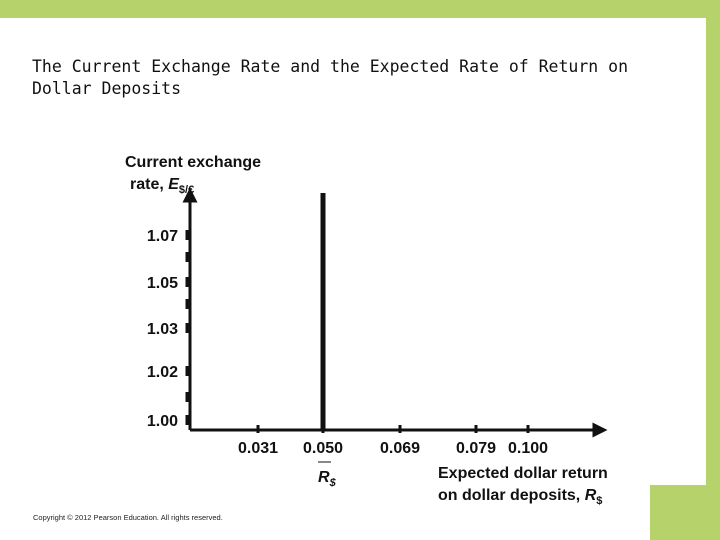 The height and width of the screenshot is (540, 720). Describe the element at coordinates (476, 448) in the screenshot. I see `x-tick-label: 0.079` at that location.